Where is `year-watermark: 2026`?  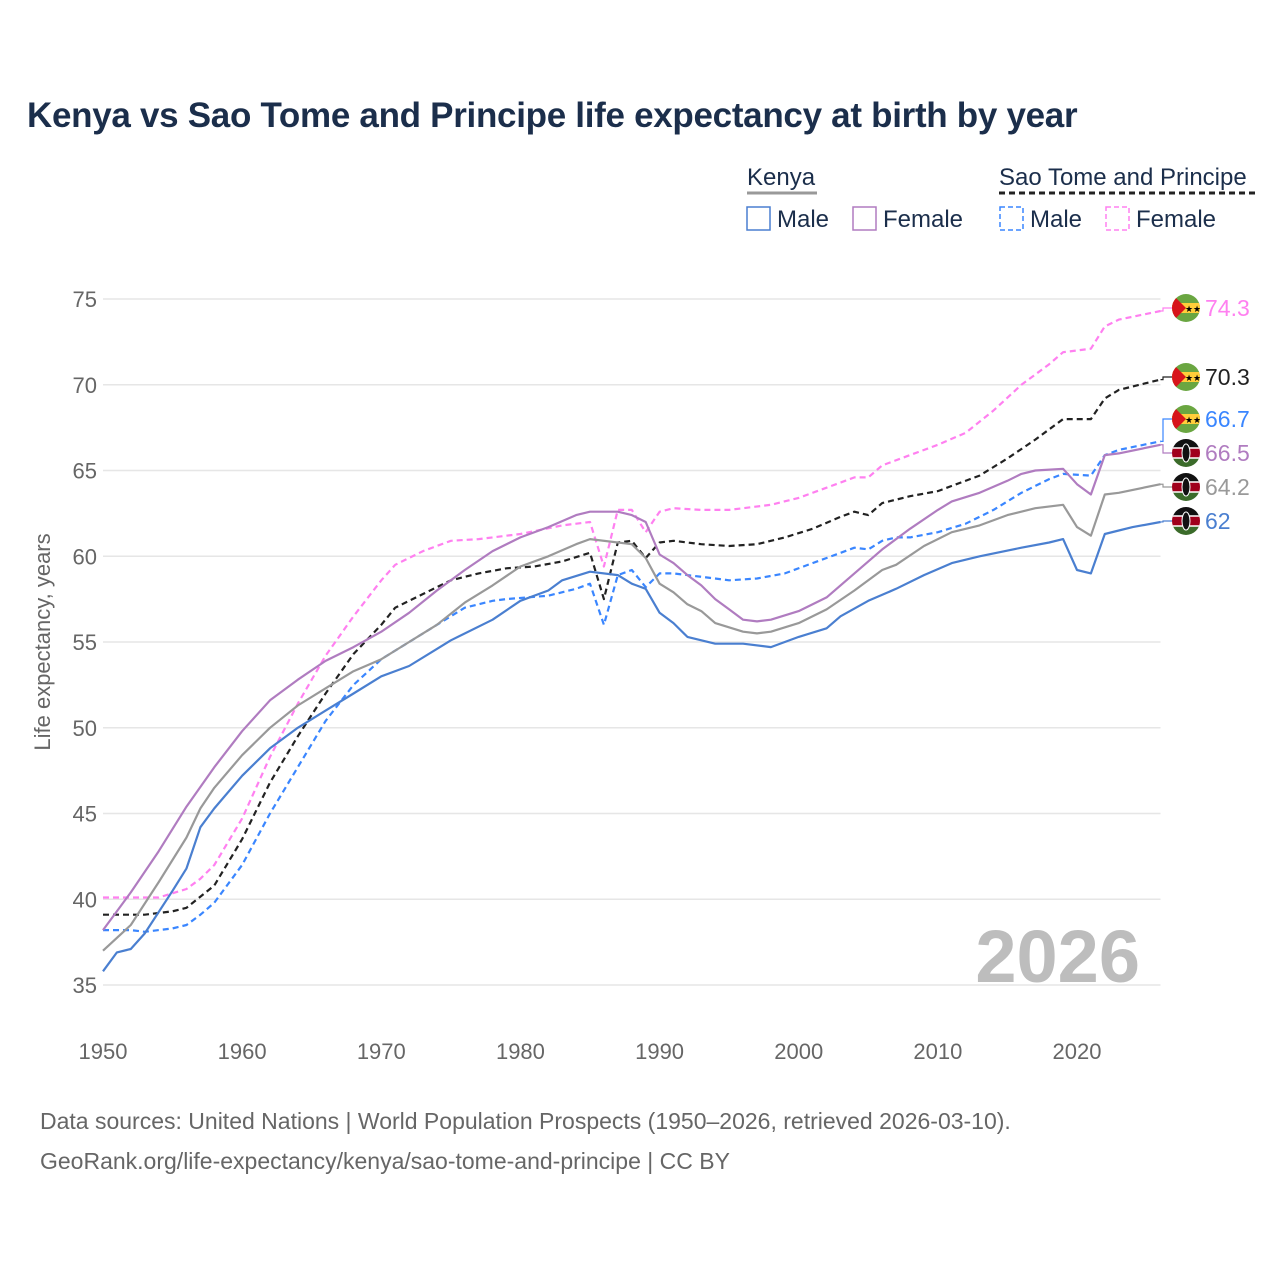
year-watermark: 2026 is located at coordinates (1057, 956).